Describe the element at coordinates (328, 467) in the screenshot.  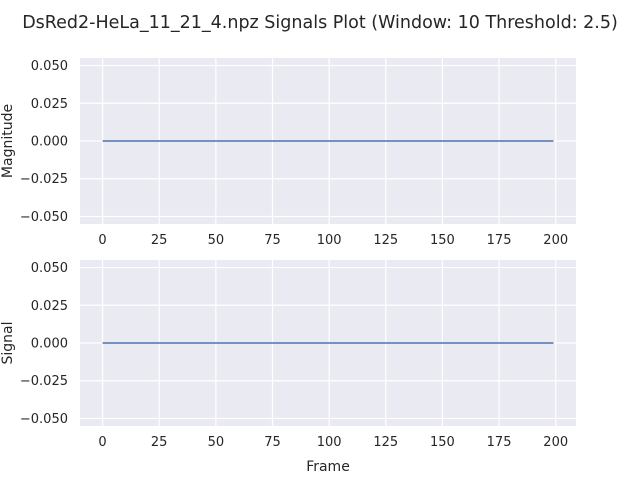
I see `x-axis-label: Frame` at that location.